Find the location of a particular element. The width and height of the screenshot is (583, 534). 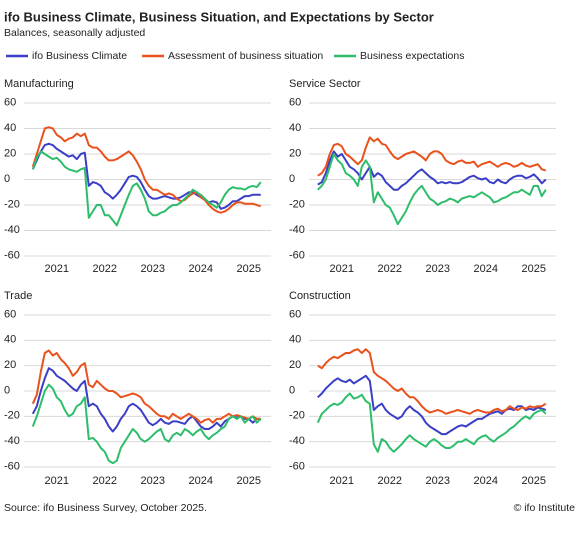

subtitle: Balances, seasonally adjusted is located at coordinates (74, 33).